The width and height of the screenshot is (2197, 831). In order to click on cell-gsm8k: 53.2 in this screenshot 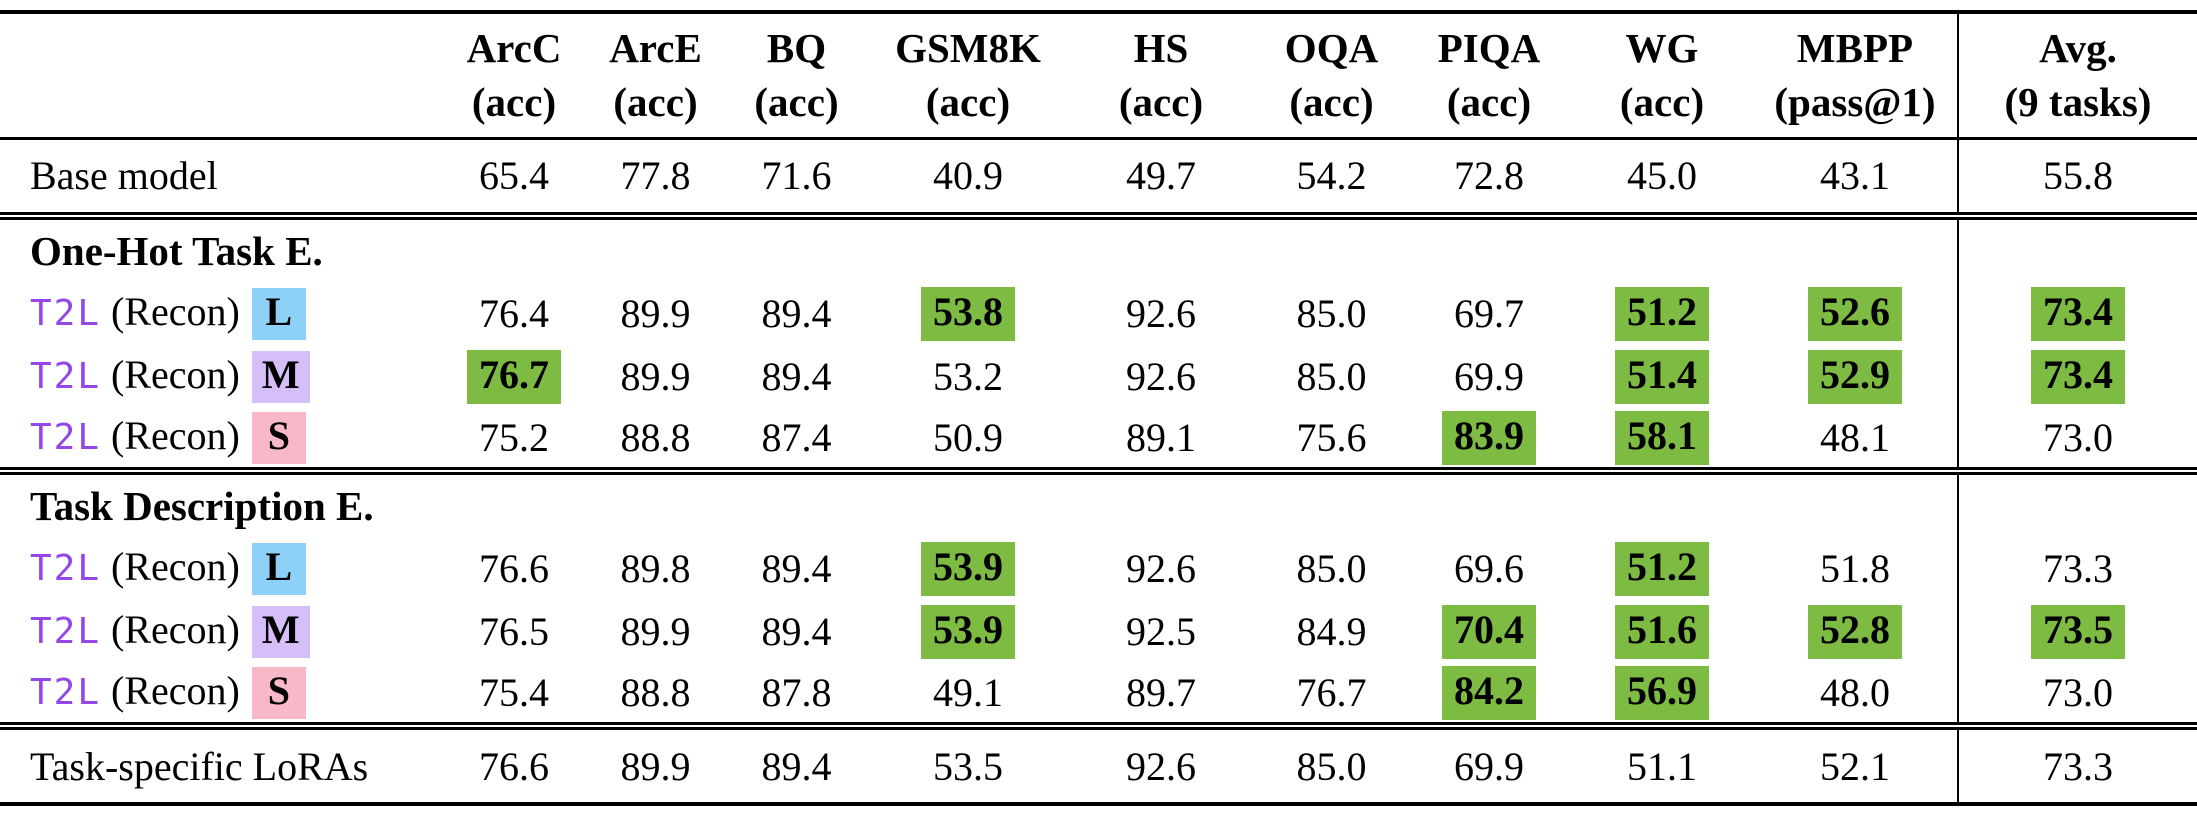, I will do `click(968, 376)`.